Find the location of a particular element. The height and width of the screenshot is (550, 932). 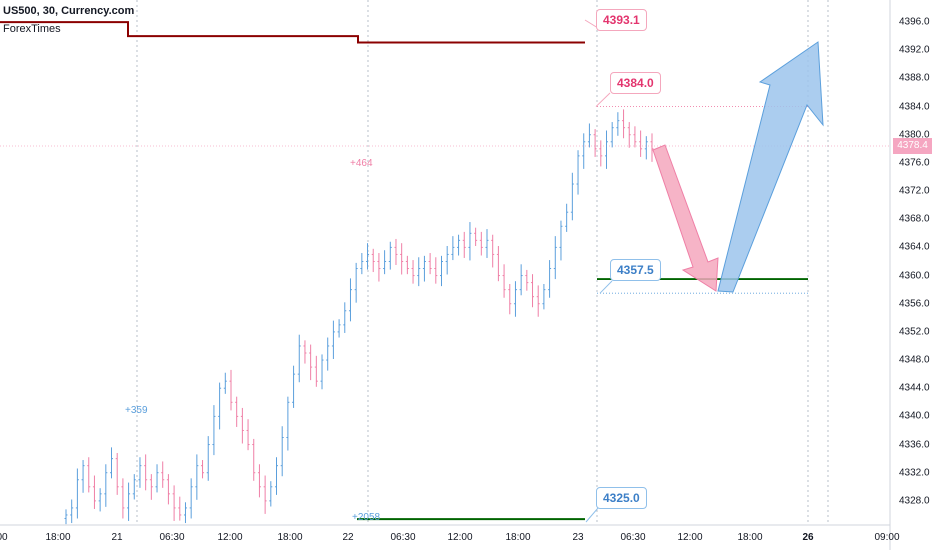

y-tick-label: 4396.0 is located at coordinates (914, 22).